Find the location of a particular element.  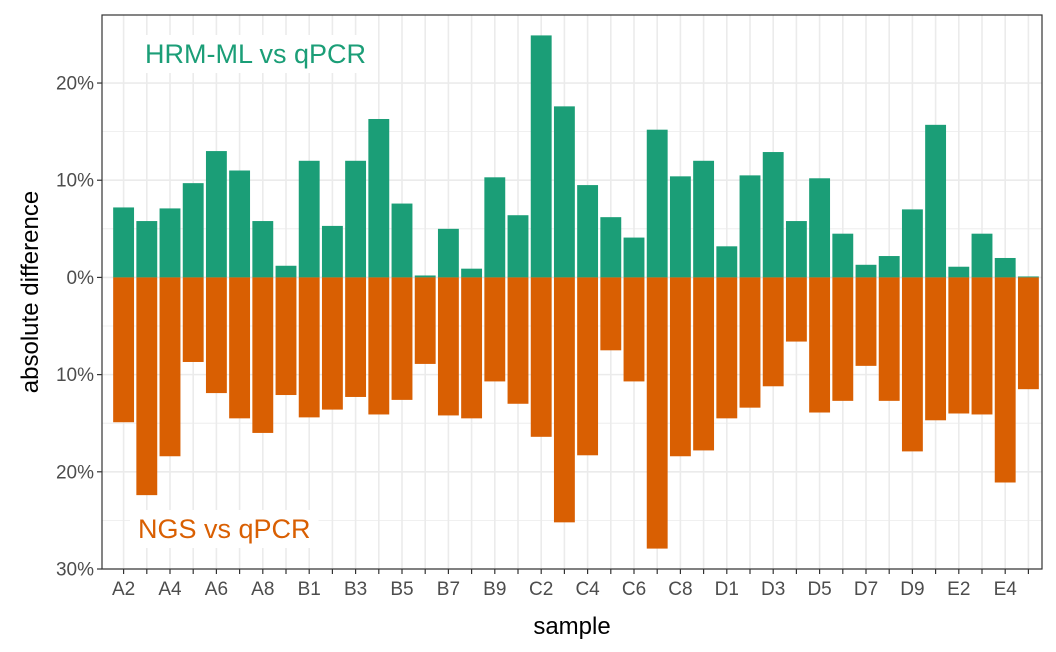

x-tick-label: C4 is located at coordinates (587, 589).